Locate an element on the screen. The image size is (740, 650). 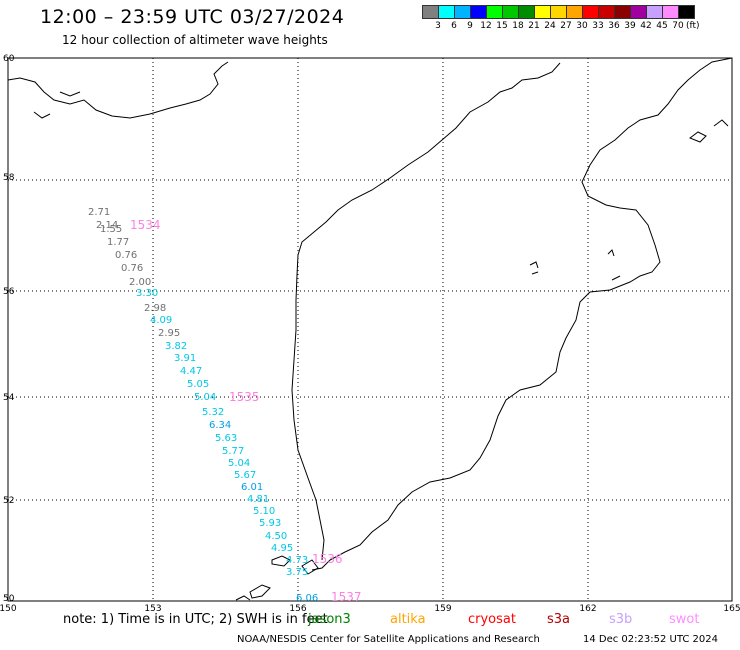
x-tick-label: 165 is located at coordinates (731, 609).